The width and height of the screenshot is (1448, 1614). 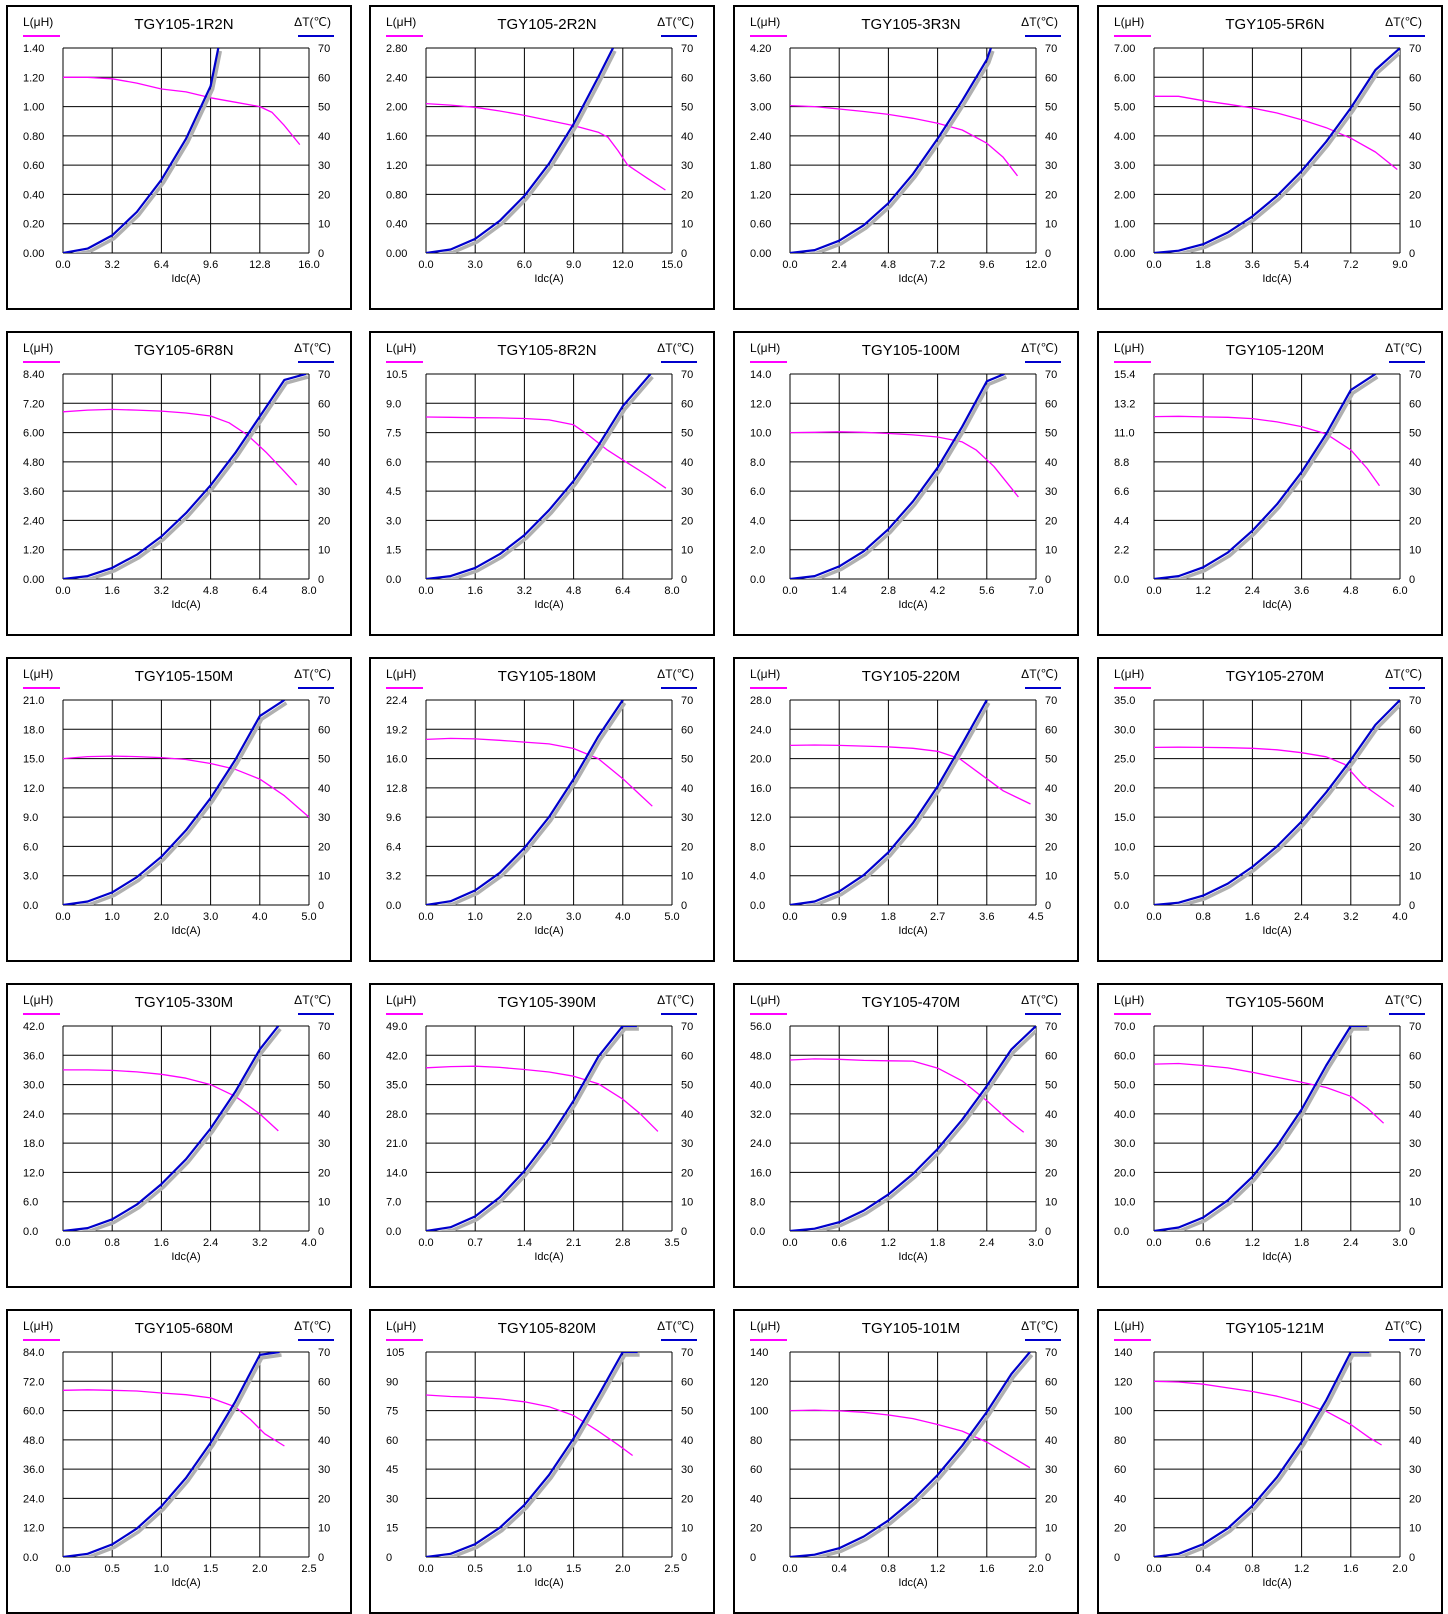 What do you see at coordinates (760, 1173) in the screenshot?
I see `left-tick-label: 16.0` at bounding box center [760, 1173].